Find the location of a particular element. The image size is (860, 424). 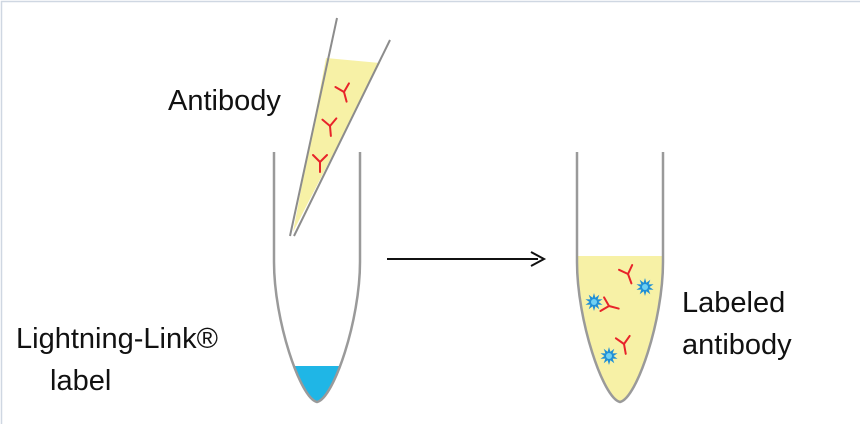

antibody-solution is located at coordinates (336, 145).